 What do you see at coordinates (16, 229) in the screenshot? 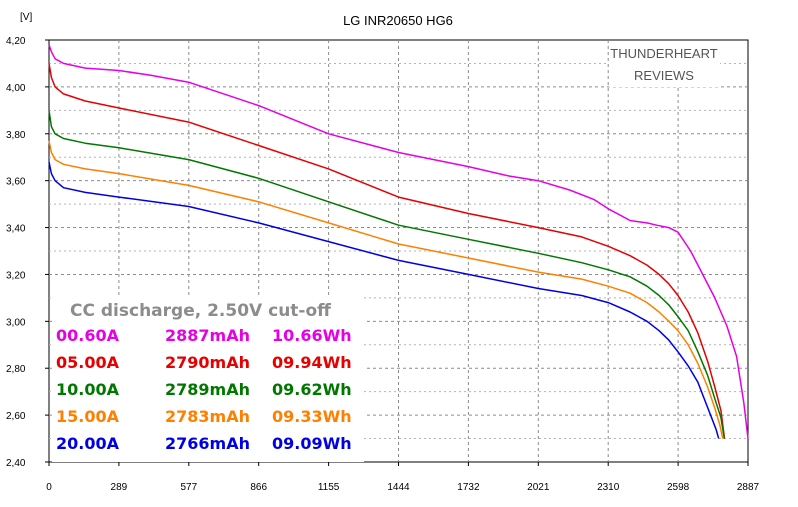
I see `y-tick-label: 3,40` at bounding box center [16, 229].